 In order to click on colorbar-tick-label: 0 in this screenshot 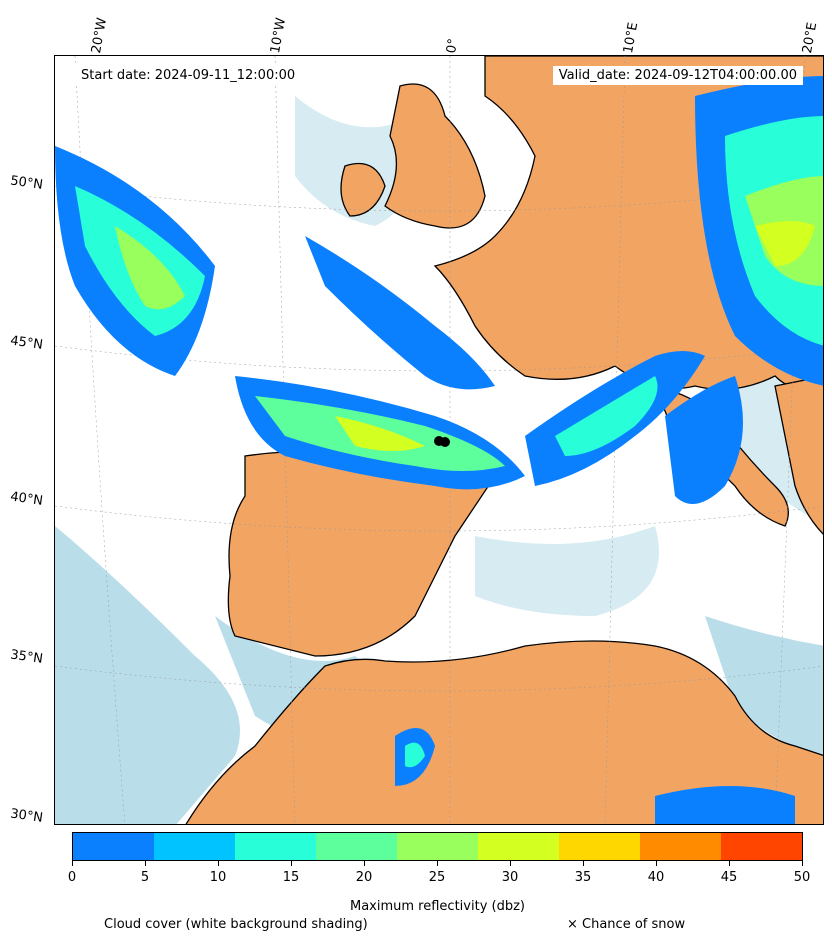, I will do `click(72, 877)`.